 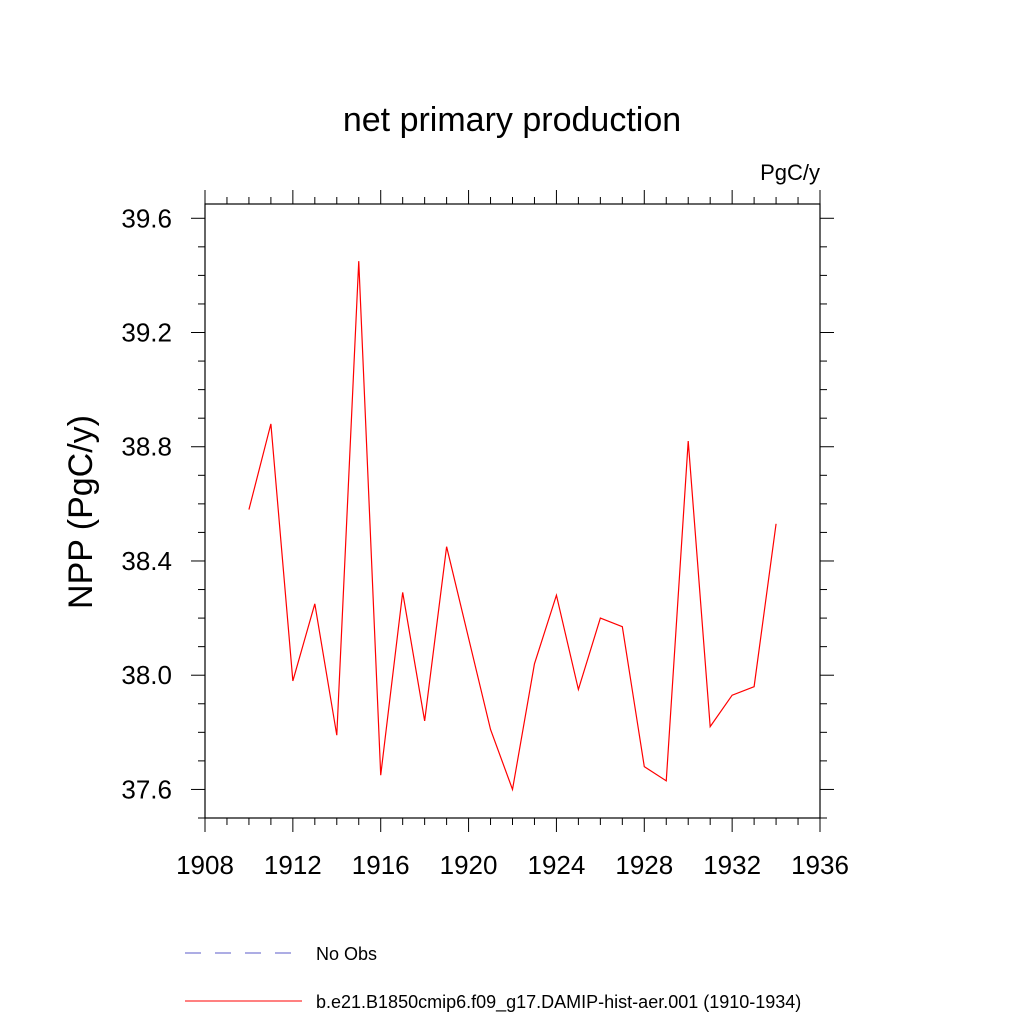 What do you see at coordinates (820, 865) in the screenshot?
I see `x-tick-label: 1936` at bounding box center [820, 865].